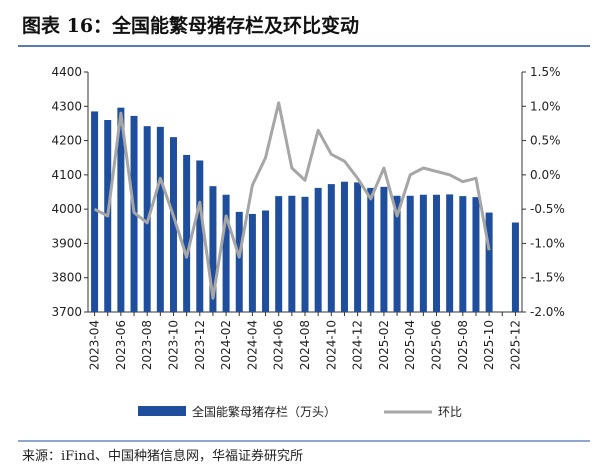 The width and height of the screenshot is (604, 473). What do you see at coordinates (547, 209) in the screenshot?
I see `y2-tick-label: -0.5%` at bounding box center [547, 209].